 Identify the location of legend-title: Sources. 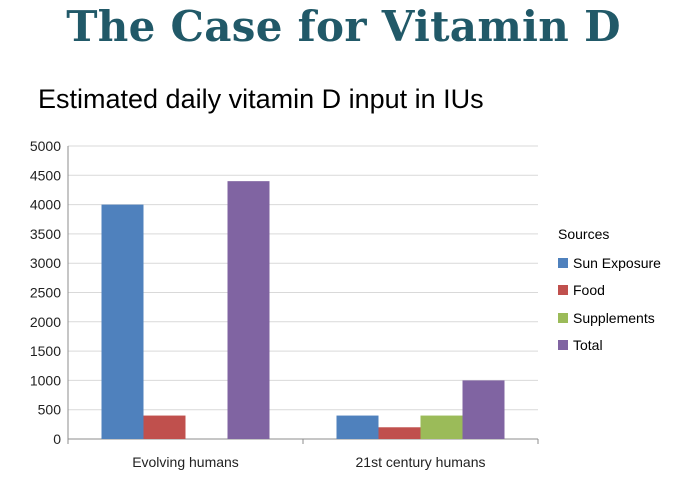
(584, 234).